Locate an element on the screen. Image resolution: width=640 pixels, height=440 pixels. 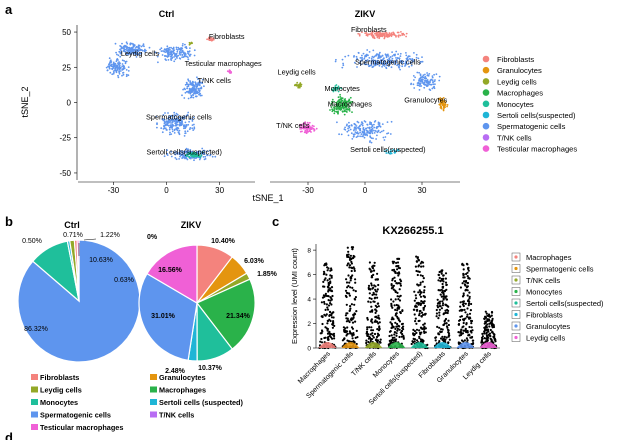
violin-legend-label: Macrophages is located at coordinates (549, 257).